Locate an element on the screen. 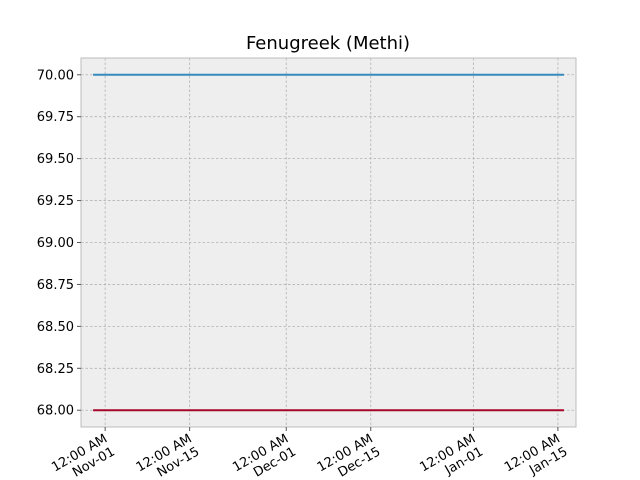 The image size is (640, 480). y-tick-label: 69.25 is located at coordinates (55, 201).